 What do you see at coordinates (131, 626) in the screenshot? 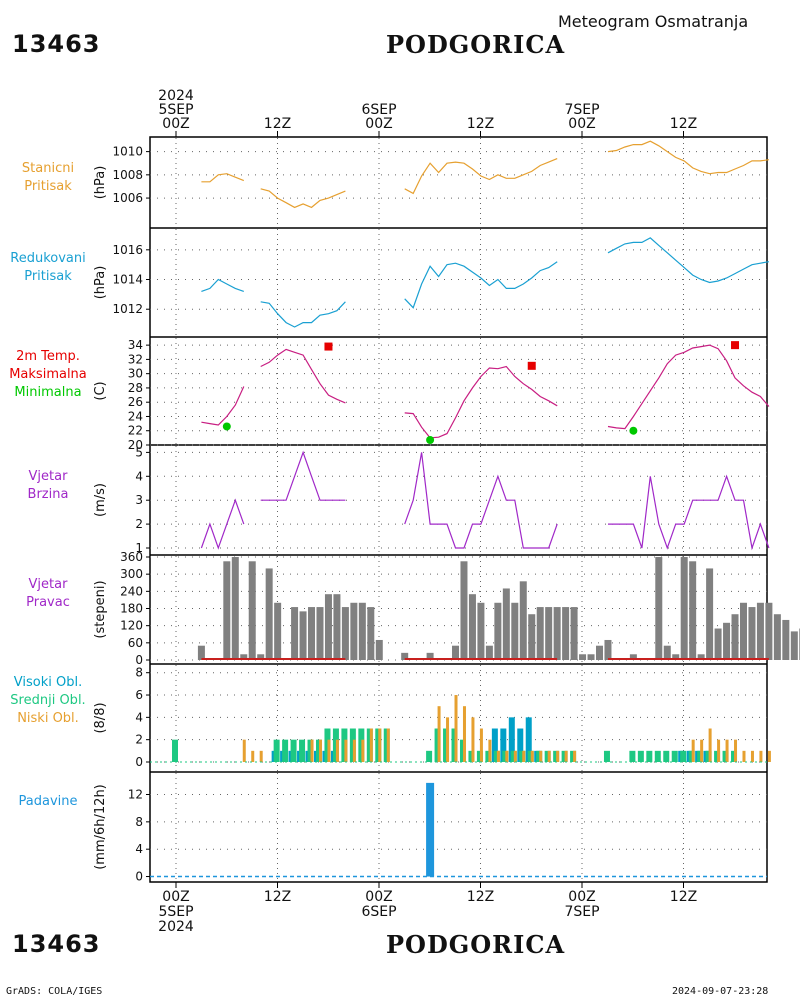
I see `y-tick-label: 120` at bounding box center [131, 626].